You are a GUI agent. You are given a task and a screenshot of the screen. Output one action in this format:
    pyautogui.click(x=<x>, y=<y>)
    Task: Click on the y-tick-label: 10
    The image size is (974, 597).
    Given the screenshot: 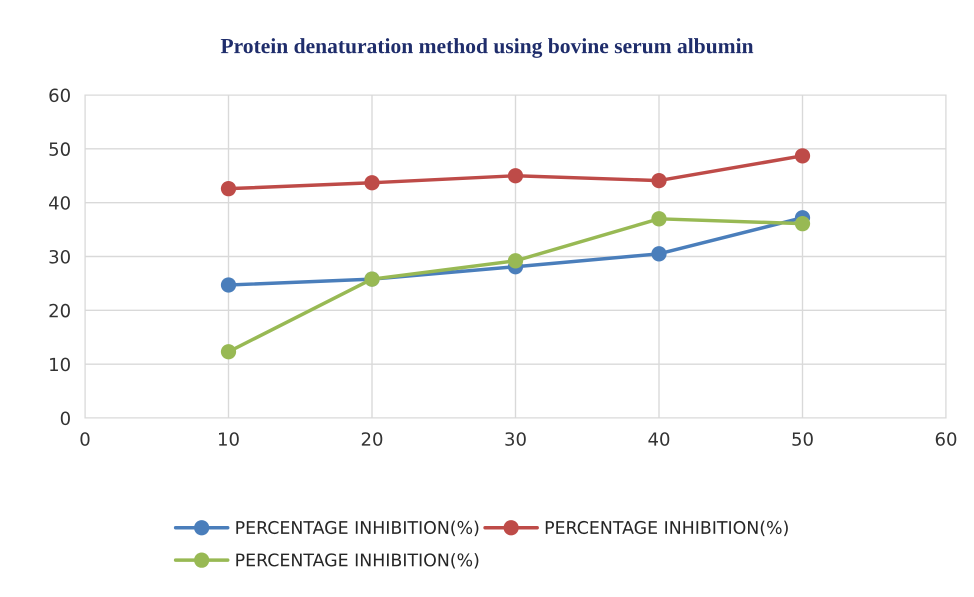 What is the action you would take?
    pyautogui.click(x=60, y=365)
    